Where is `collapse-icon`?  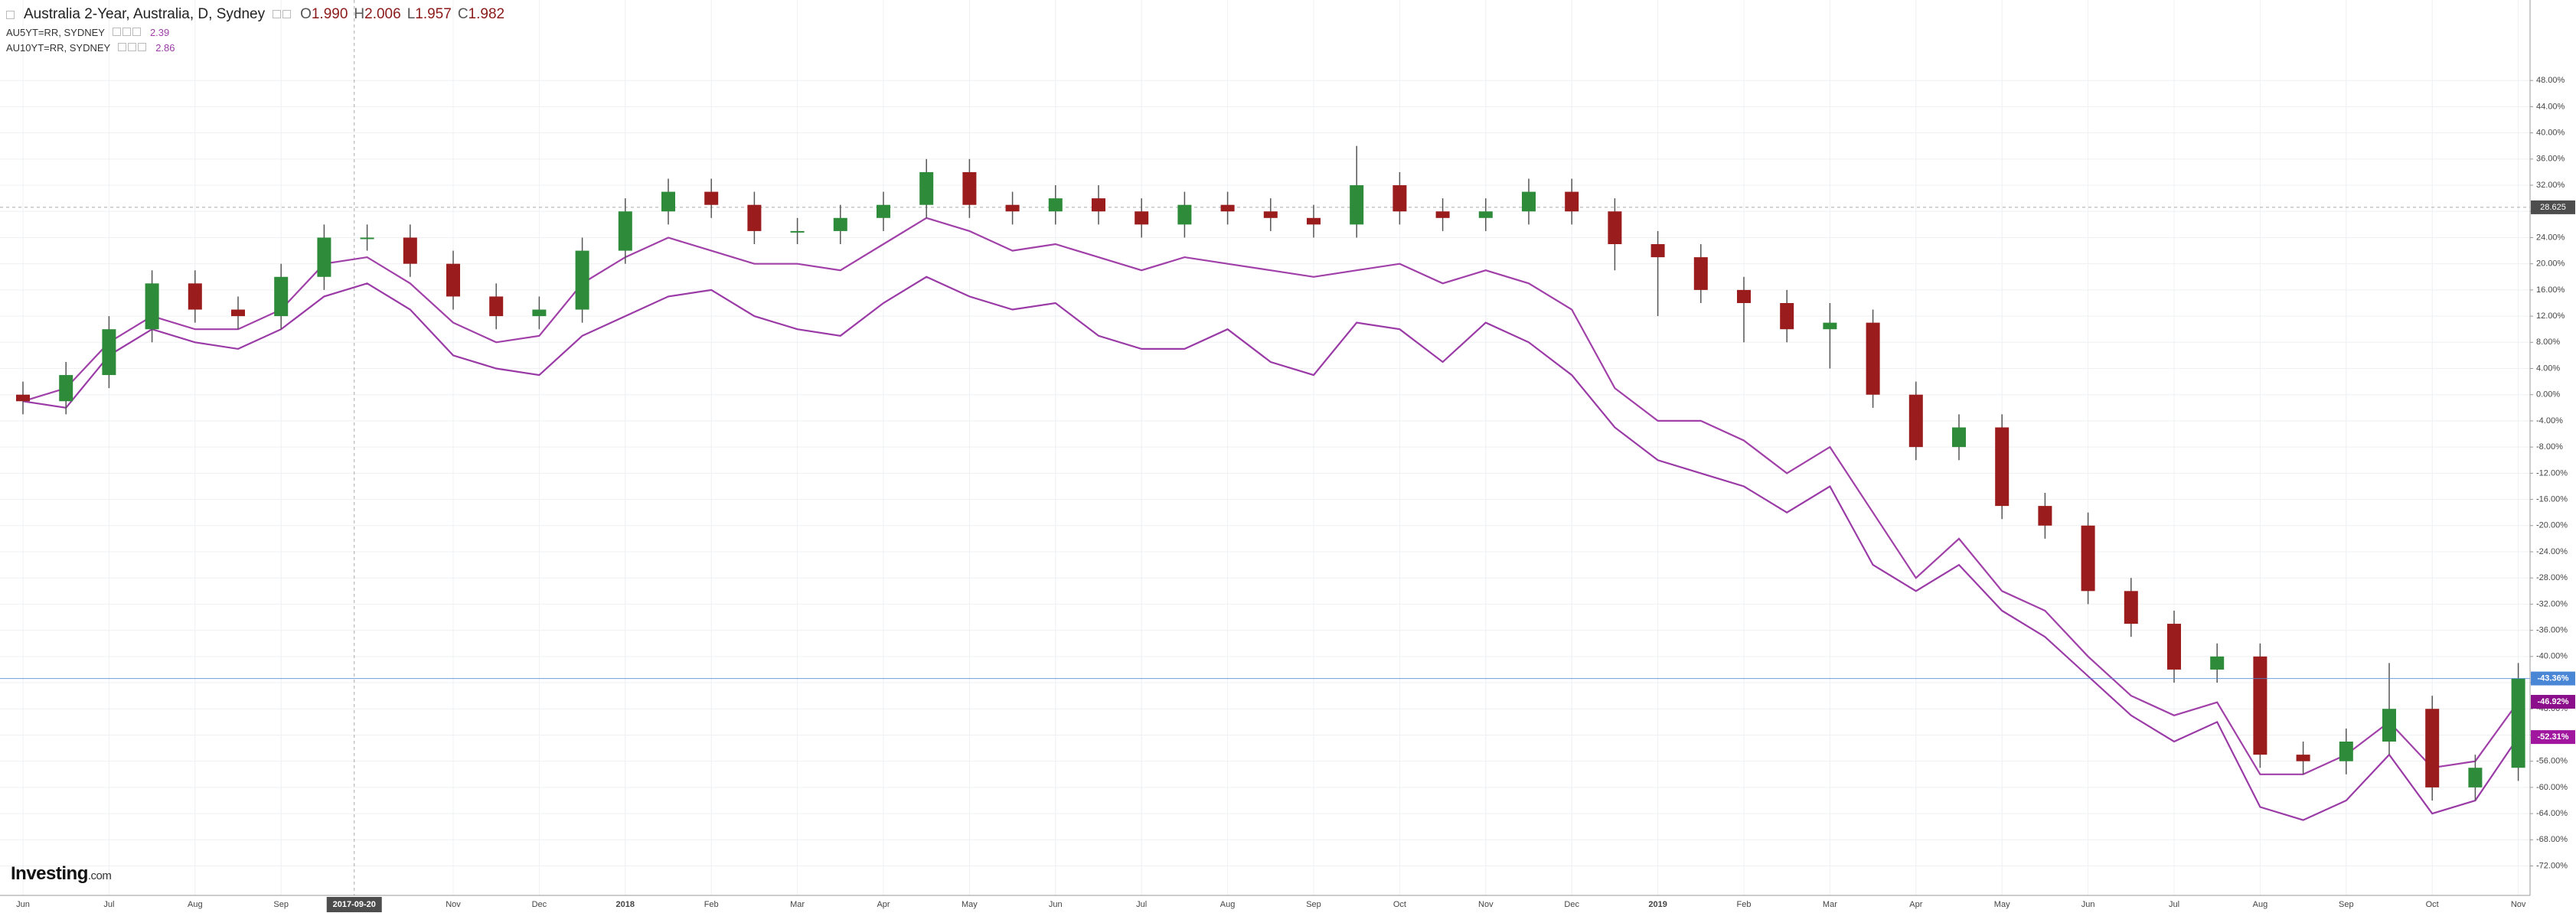 collapse-icon is located at coordinates (10, 14).